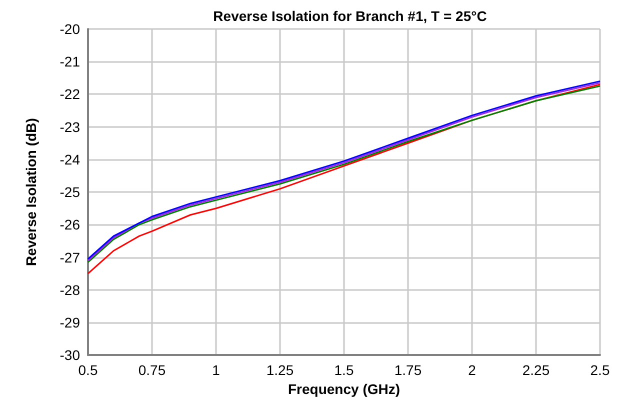 This screenshot has height=401, width=622. Describe the element at coordinates (70, 224) in the screenshot. I see `y-tick-label: -26` at that location.